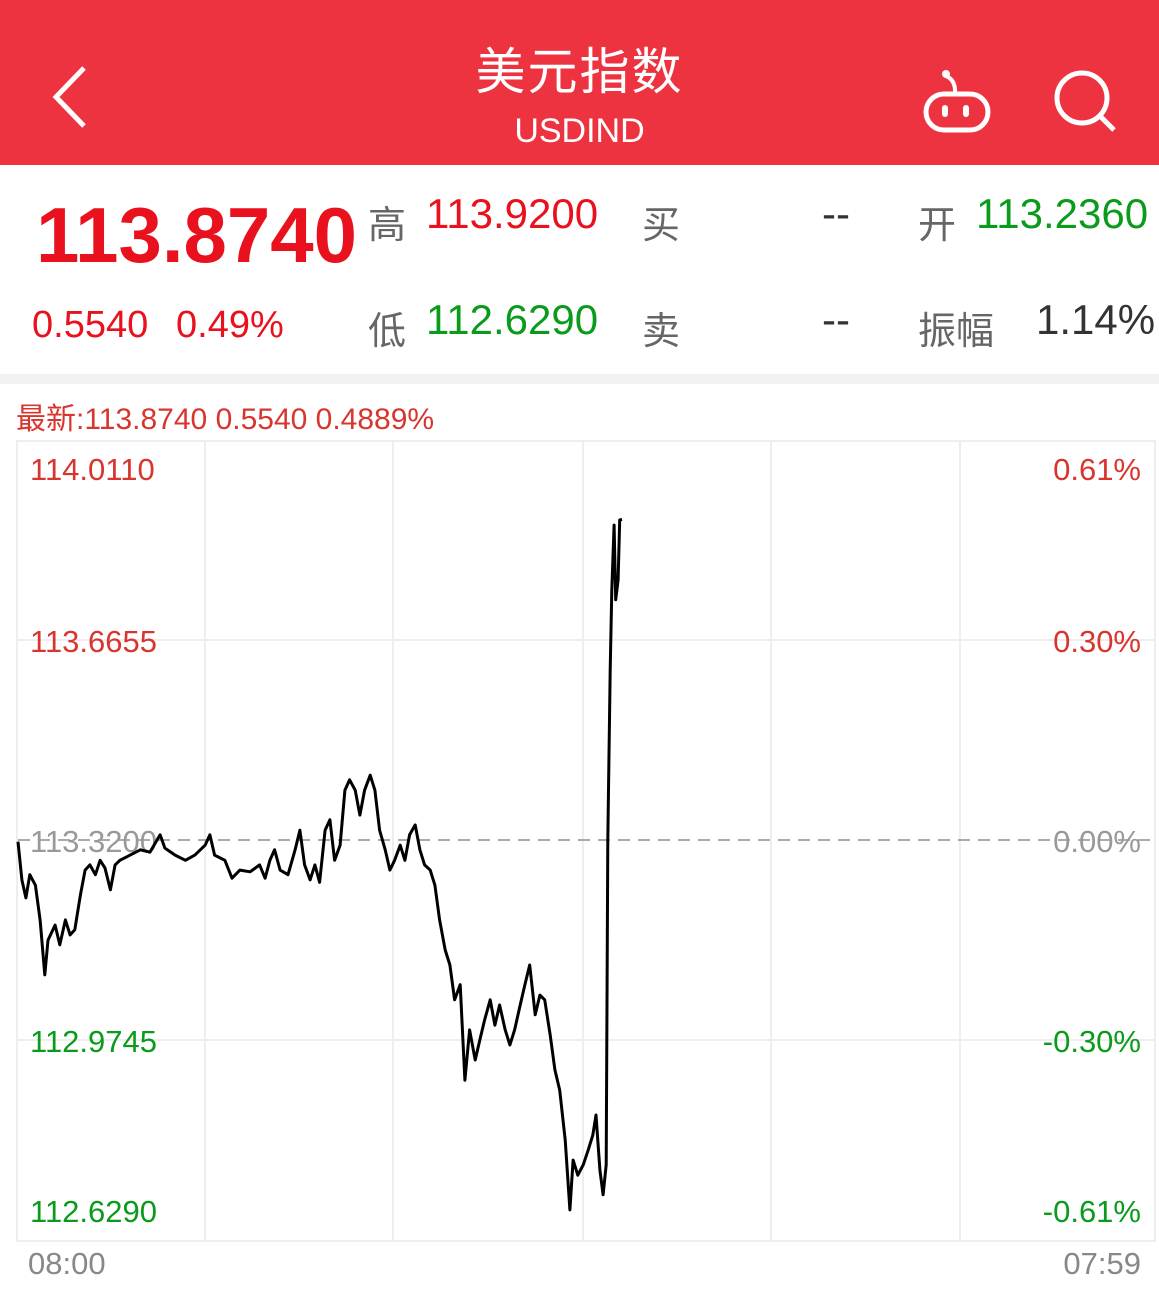  Describe the element at coordinates (93, 641) in the screenshot. I see `y-tick-label-left: 113.6655` at that location.